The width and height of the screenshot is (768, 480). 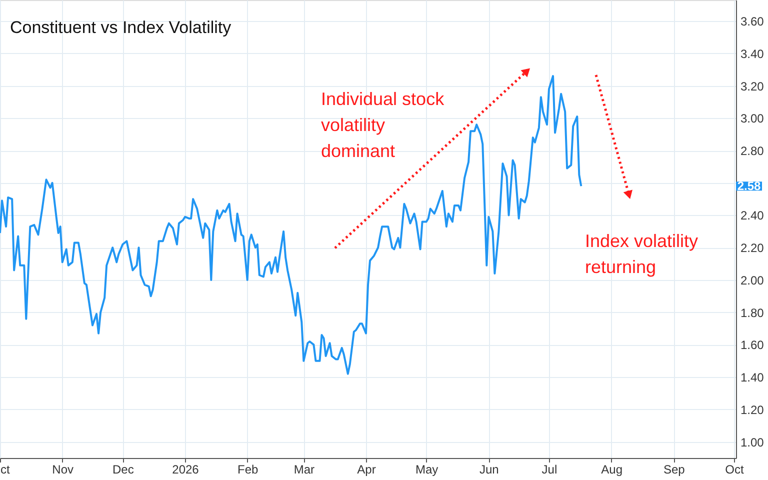 What do you see at coordinates (752, 248) in the screenshot?
I see `y-tick-label: 2.20` at bounding box center [752, 248].